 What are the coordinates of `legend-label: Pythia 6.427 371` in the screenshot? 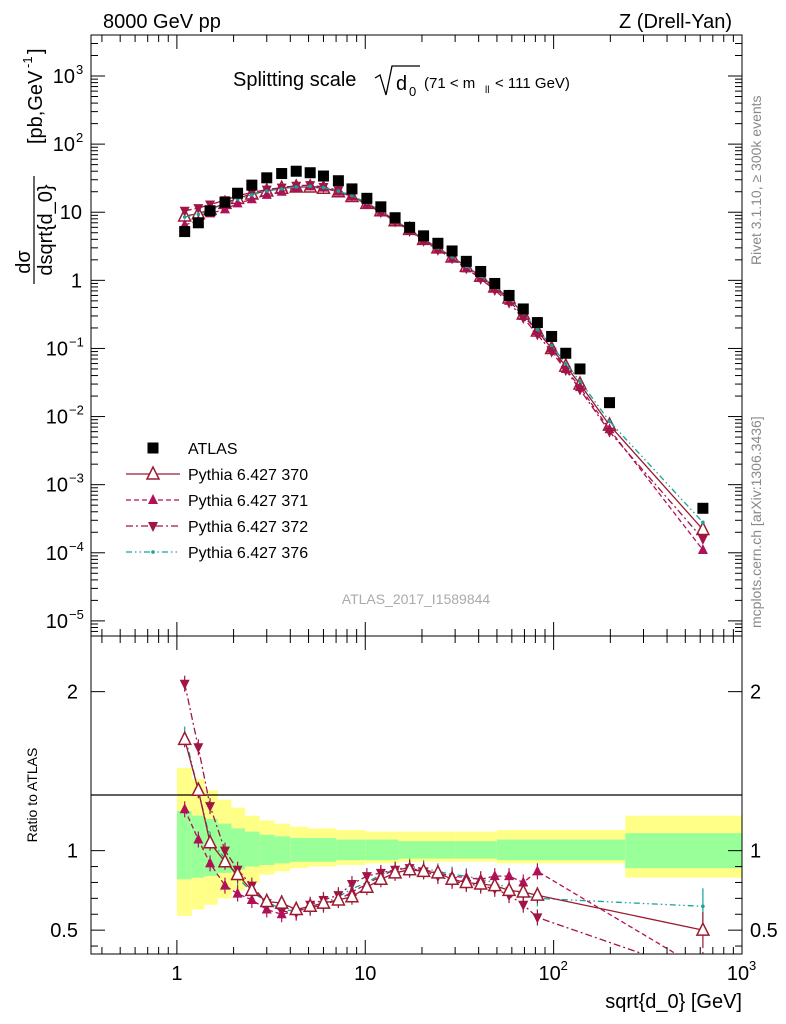 It's located at (248, 501).